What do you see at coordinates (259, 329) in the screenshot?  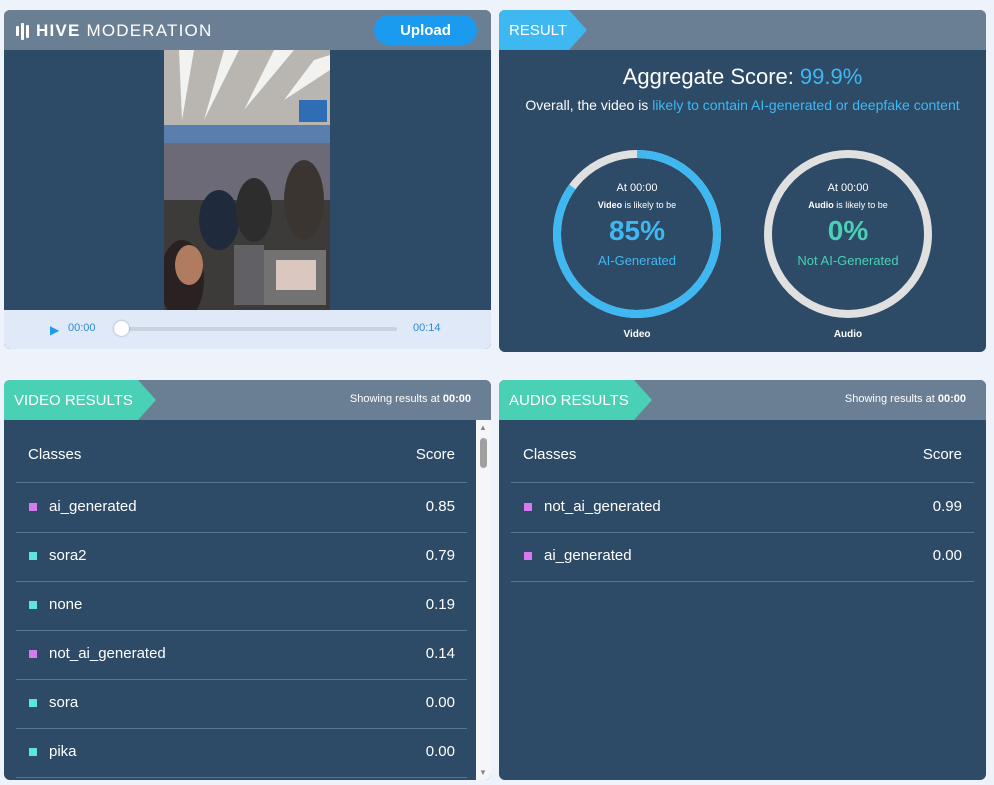 I see `seek-bar` at bounding box center [259, 329].